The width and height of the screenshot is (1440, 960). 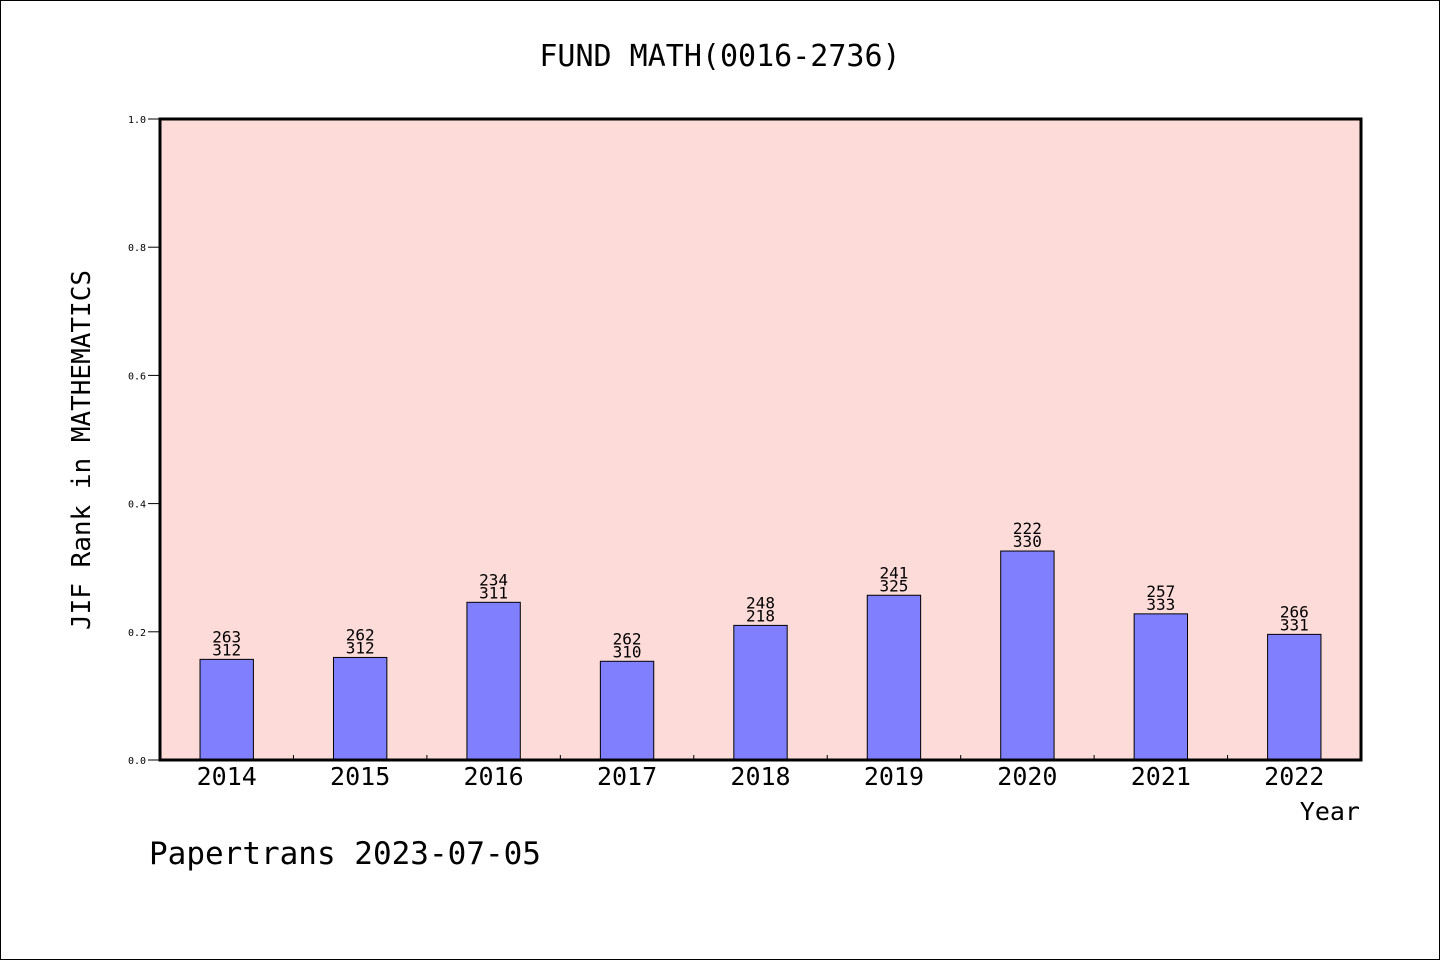 What do you see at coordinates (137, 376) in the screenshot?
I see `y-tick-label: 0.6` at bounding box center [137, 376].